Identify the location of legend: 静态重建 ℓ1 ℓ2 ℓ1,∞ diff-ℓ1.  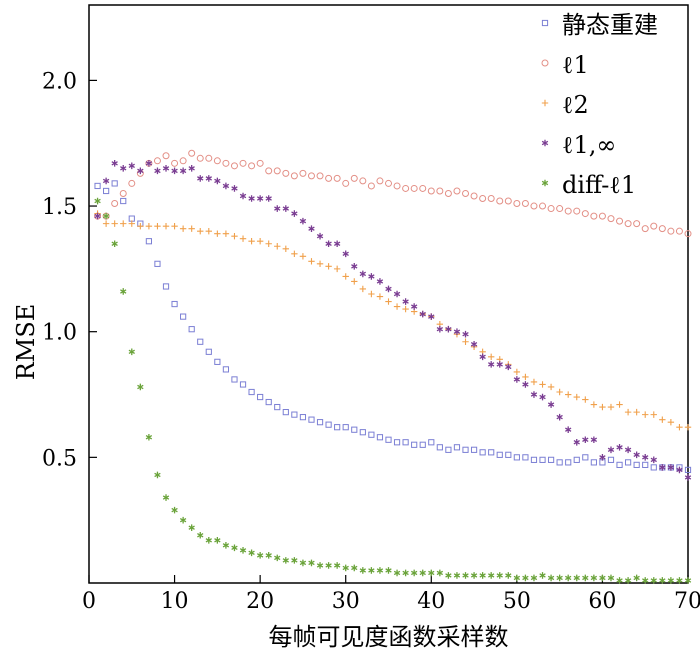
(599, 105).